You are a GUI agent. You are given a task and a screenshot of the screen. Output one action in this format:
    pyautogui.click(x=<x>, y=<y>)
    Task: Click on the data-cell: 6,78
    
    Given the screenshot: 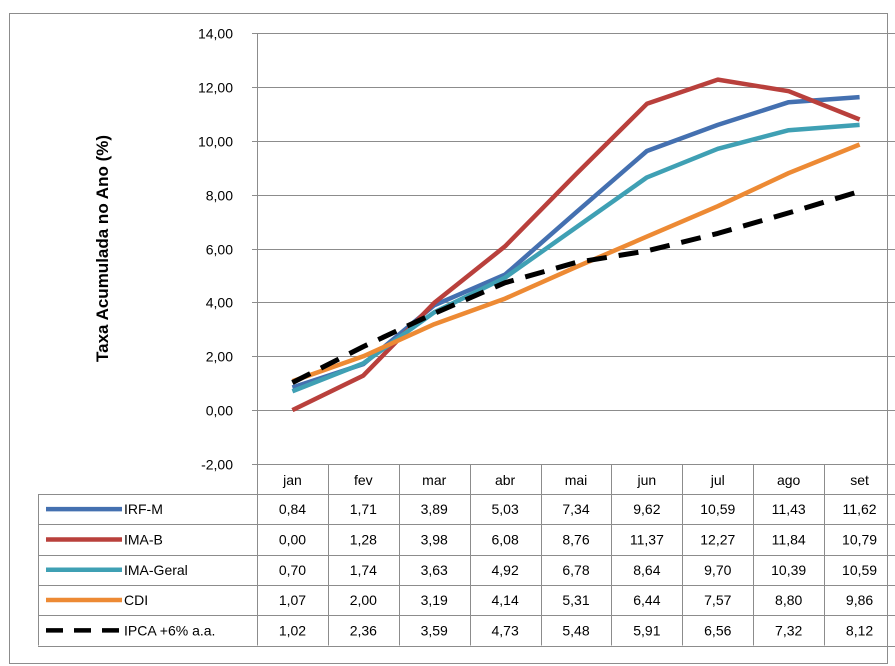 What is the action you would take?
    pyautogui.click(x=575, y=570)
    